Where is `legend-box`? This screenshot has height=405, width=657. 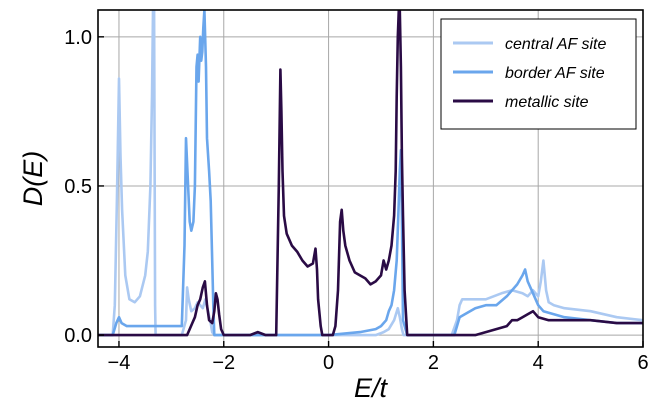 legend-box is located at coordinates (538, 74).